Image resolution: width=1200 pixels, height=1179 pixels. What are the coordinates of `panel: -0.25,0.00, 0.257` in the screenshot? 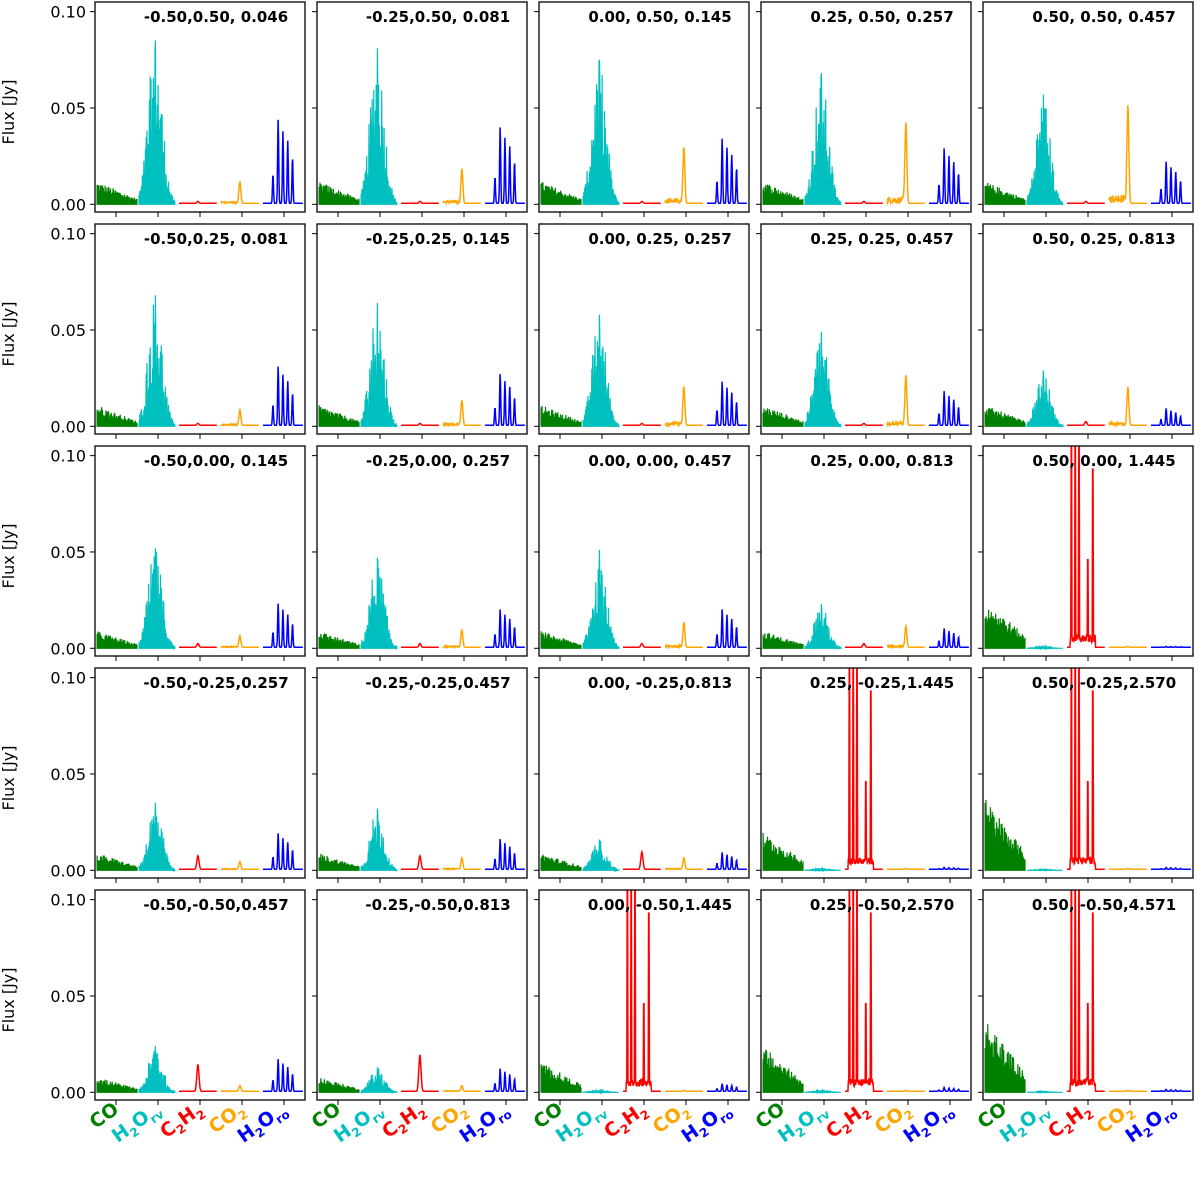 It's located at (420, 553).